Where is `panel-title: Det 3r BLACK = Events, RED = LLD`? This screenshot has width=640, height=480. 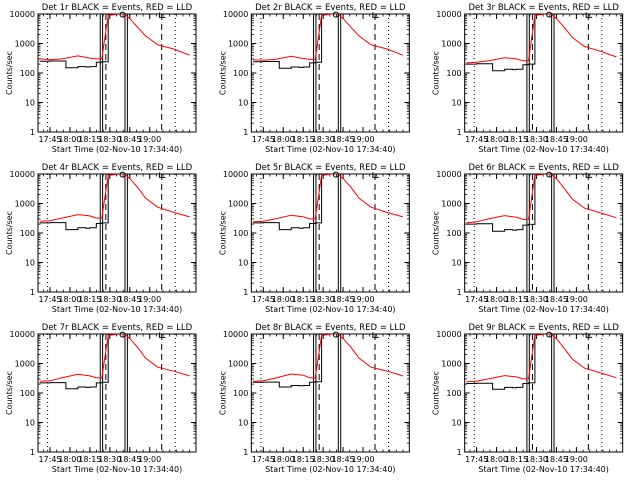
panel-title: Det 3r BLACK = Events, RED = LLD is located at coordinates (543, 8).